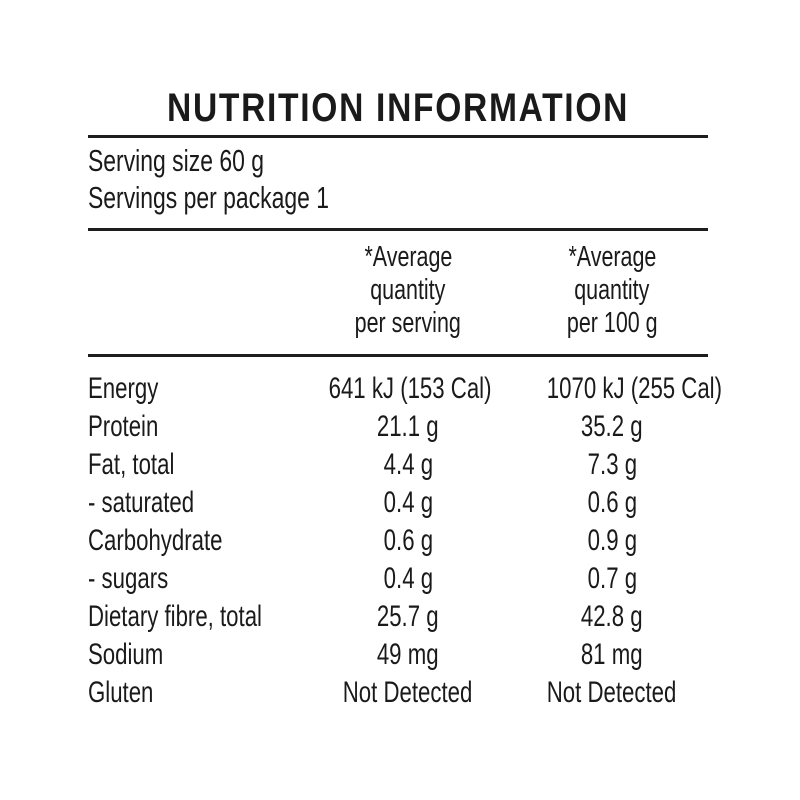  Describe the element at coordinates (612, 464) in the screenshot. I see `value-per-100g: 7.3 g` at that location.